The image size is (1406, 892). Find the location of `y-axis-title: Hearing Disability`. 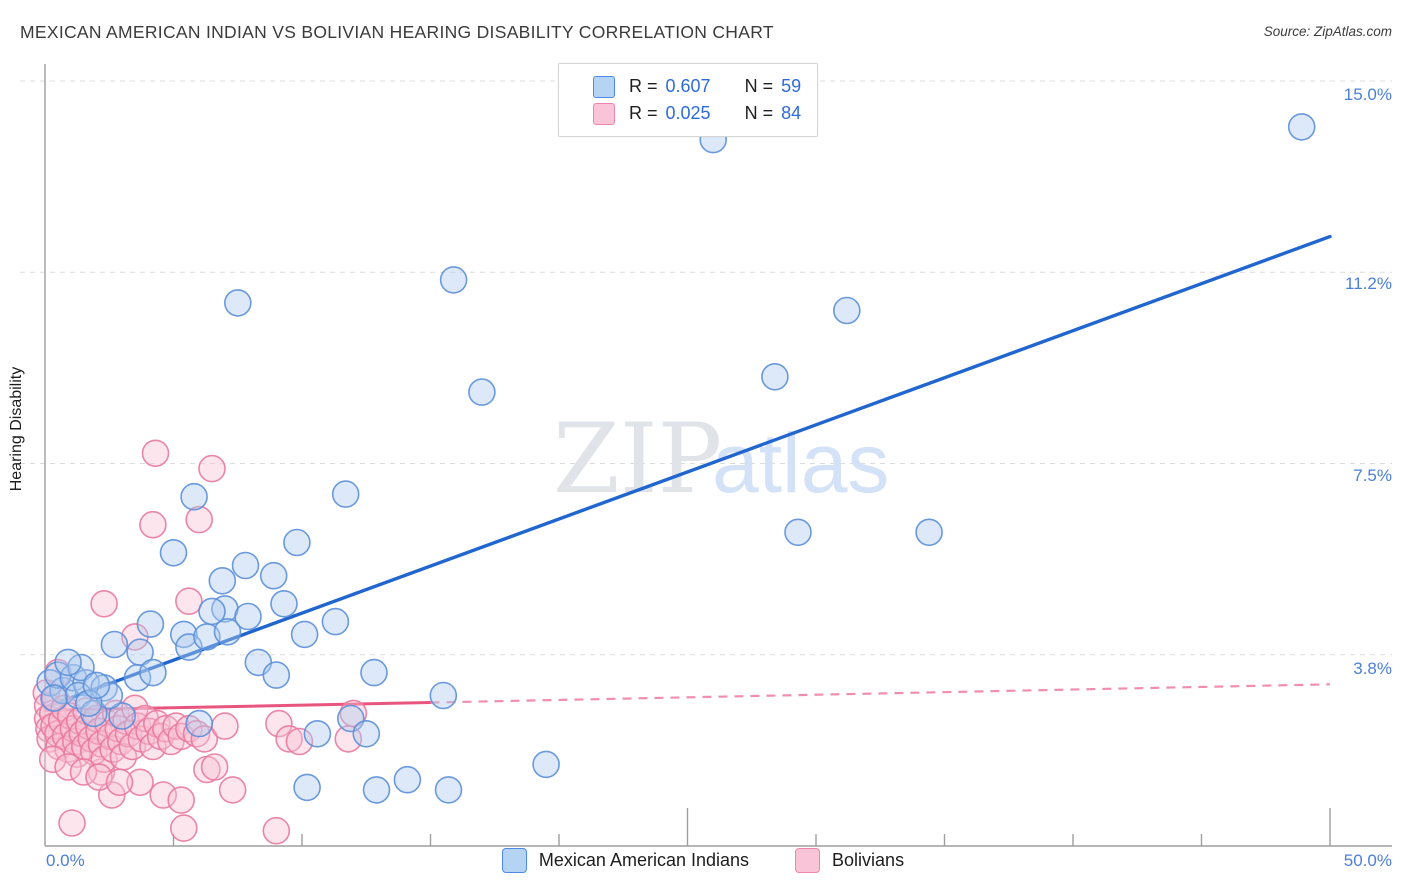

y-axis-title: Hearing Disability is located at coordinates (16, 429).